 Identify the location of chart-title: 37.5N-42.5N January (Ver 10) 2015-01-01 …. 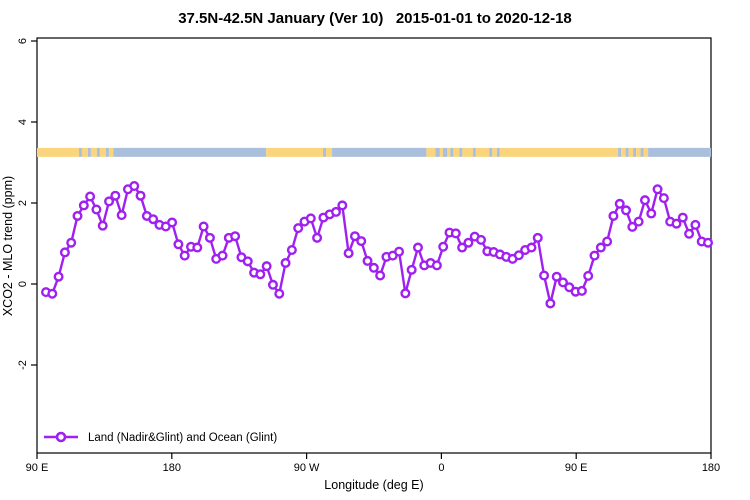
(375, 18).